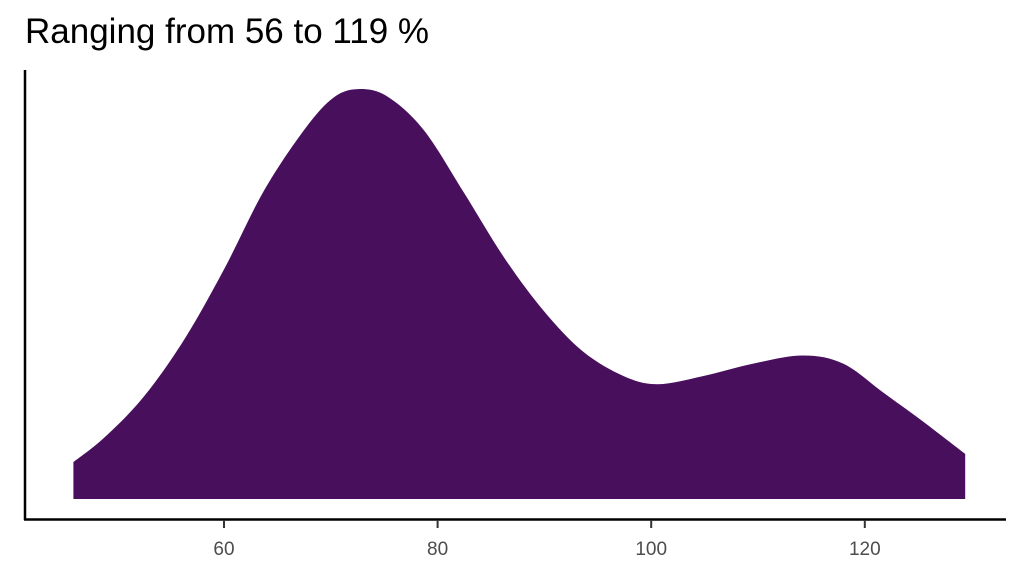 The height and width of the screenshot is (576, 1024). I want to click on x-tick-label: 100, so click(651, 549).